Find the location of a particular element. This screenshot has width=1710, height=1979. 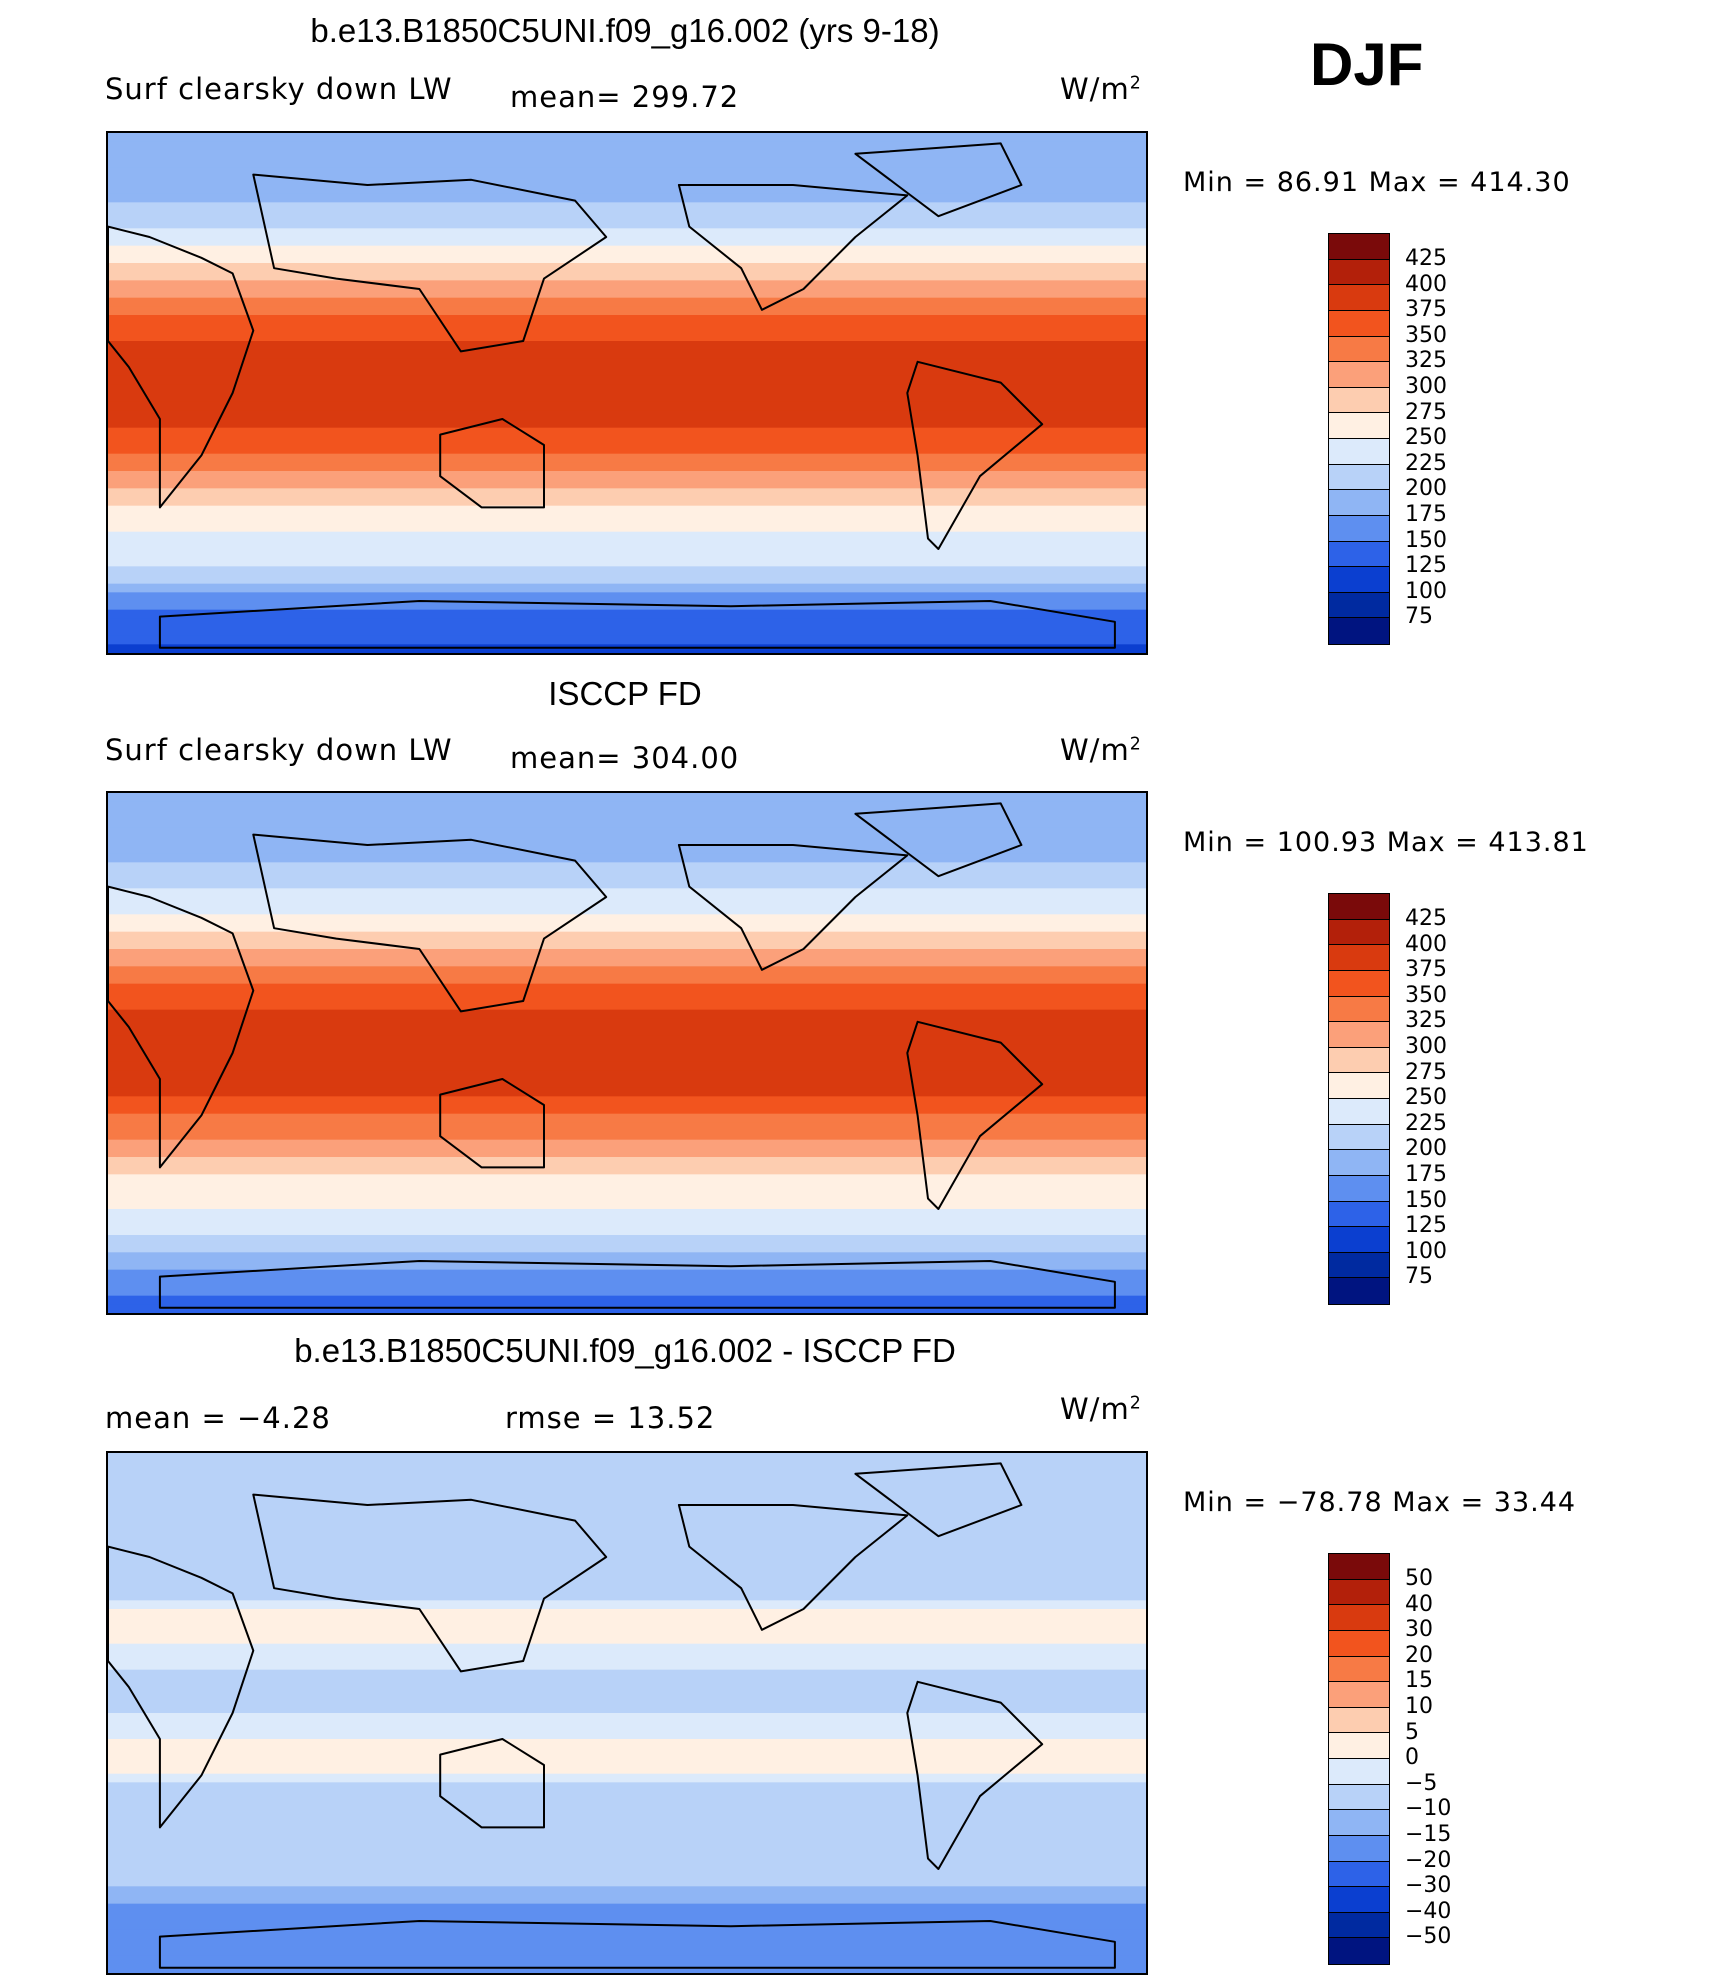

colorbar-tick-label: −30 is located at coordinates (1428, 1886).